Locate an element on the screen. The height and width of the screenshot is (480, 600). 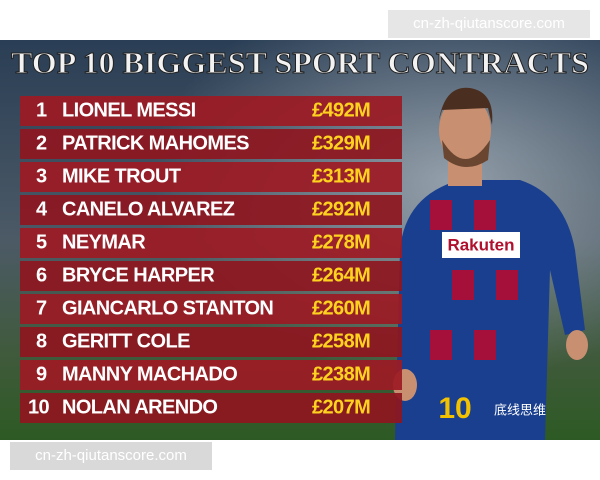
contract-value: £264M is located at coordinates (341, 275).